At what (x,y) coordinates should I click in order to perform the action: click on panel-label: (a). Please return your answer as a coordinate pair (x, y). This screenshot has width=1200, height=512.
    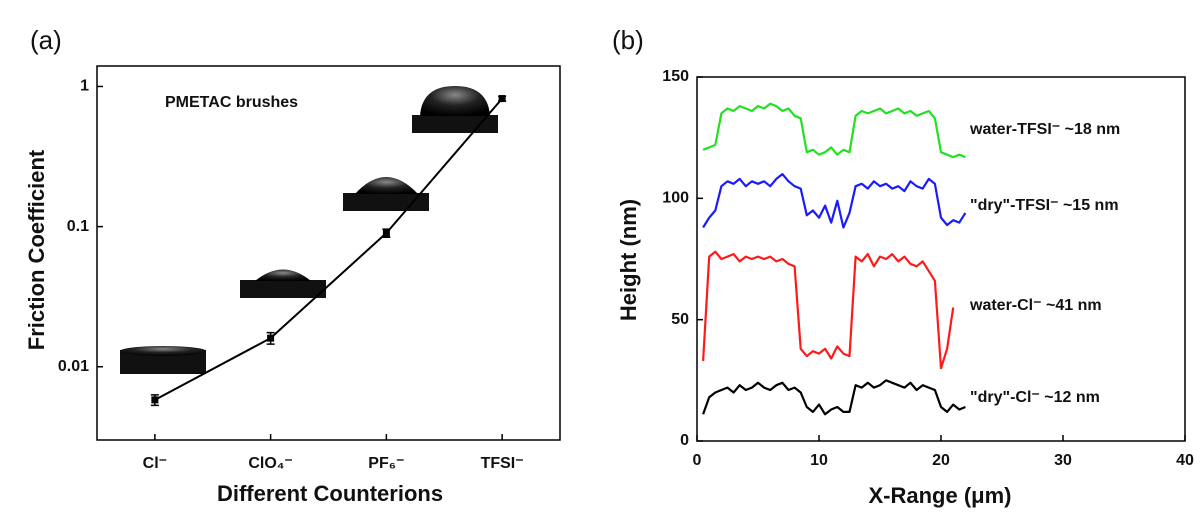
    Looking at the image, I should click on (46, 40).